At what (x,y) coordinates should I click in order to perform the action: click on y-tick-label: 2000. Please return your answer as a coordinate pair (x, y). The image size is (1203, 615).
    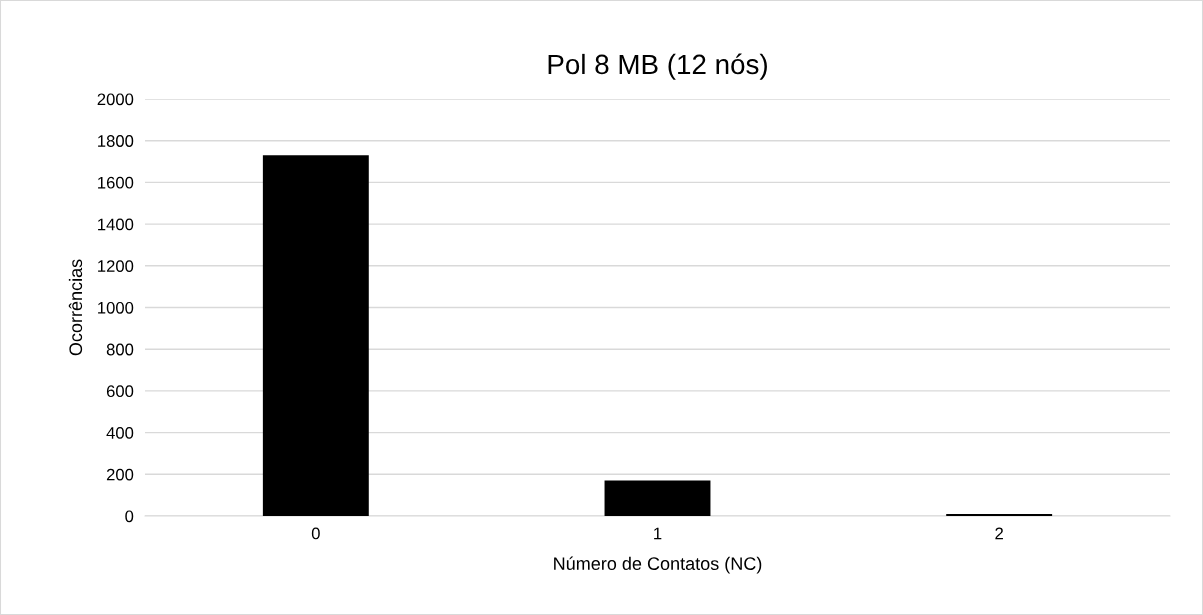
    Looking at the image, I should click on (115, 99).